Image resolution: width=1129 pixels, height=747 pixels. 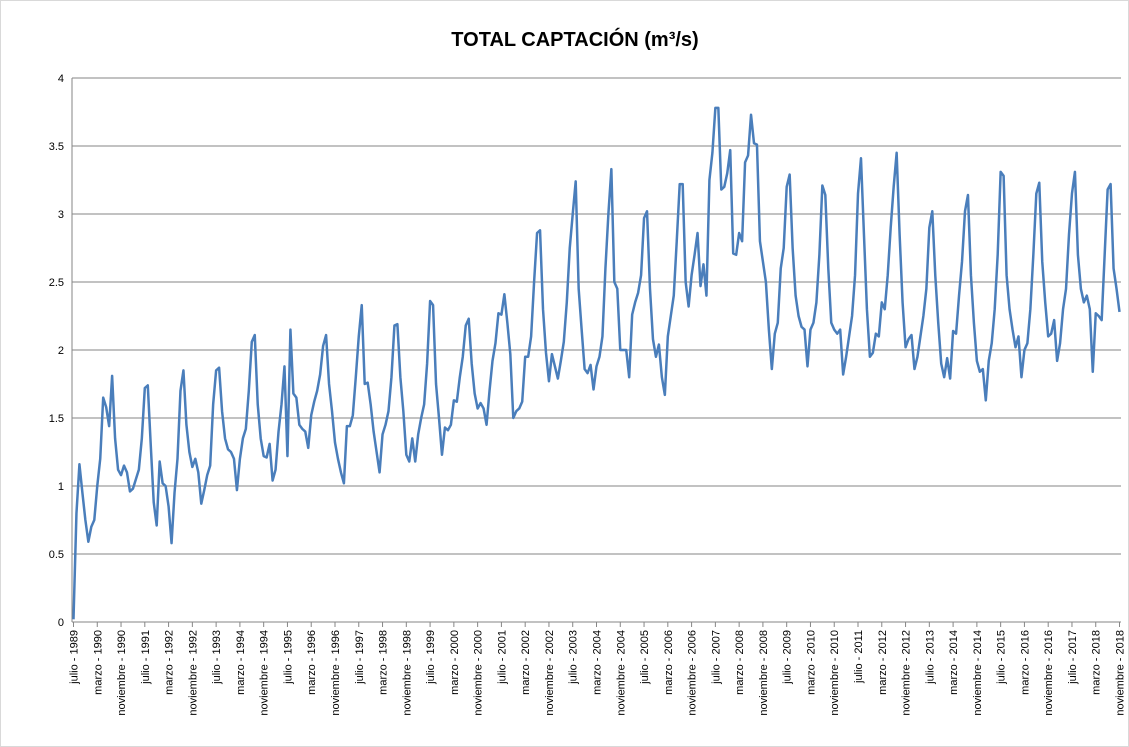 I want to click on x-tick-label: julio - 2003, so click(x=574, y=657).